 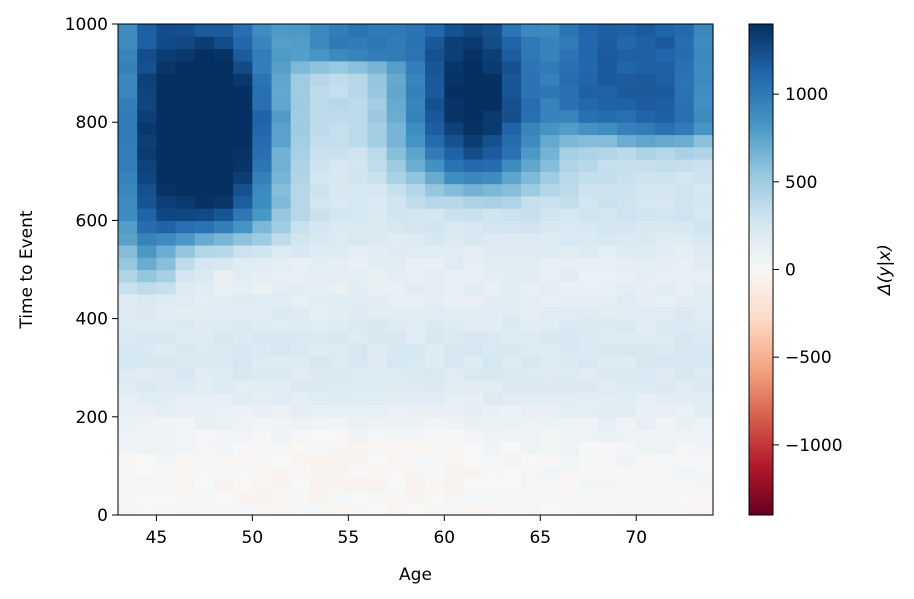 I want to click on colorbar-tick-label: 0, so click(x=790, y=271).